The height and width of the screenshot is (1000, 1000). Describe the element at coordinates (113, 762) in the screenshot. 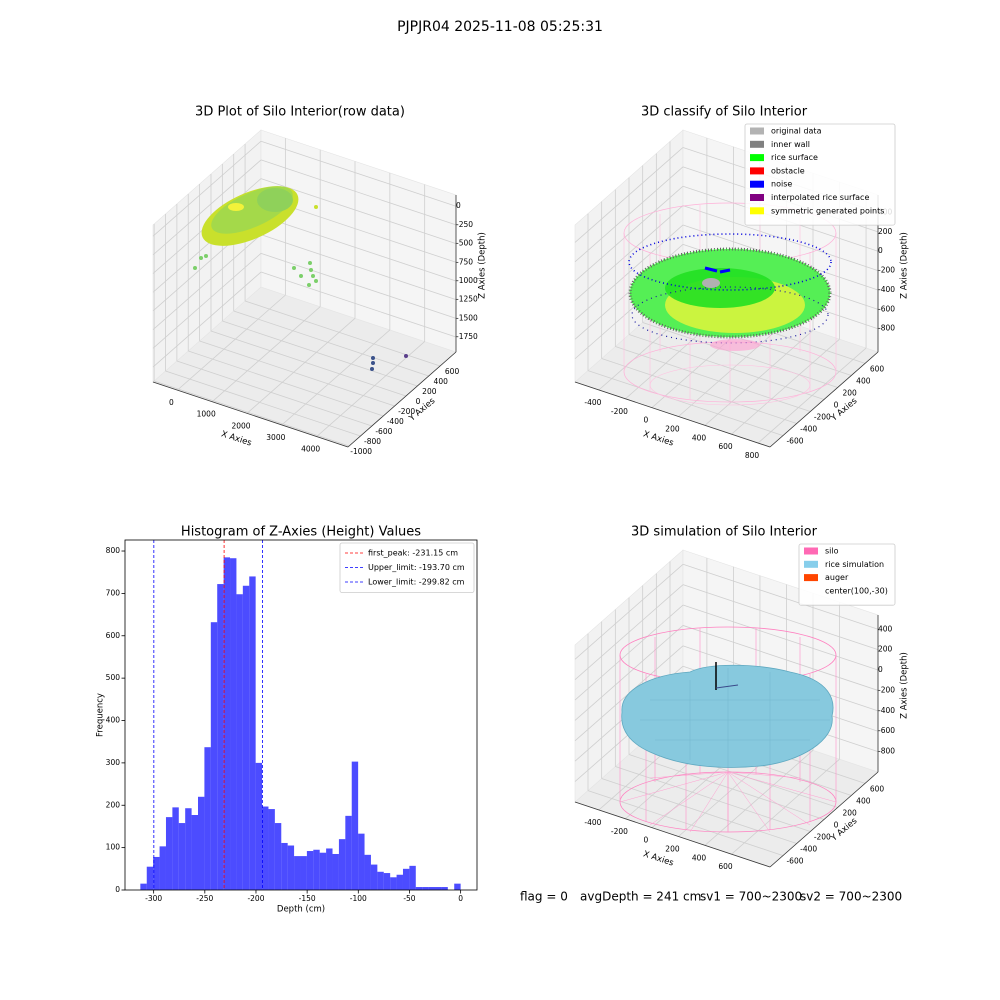

I see `y-tick-label: 300` at that location.